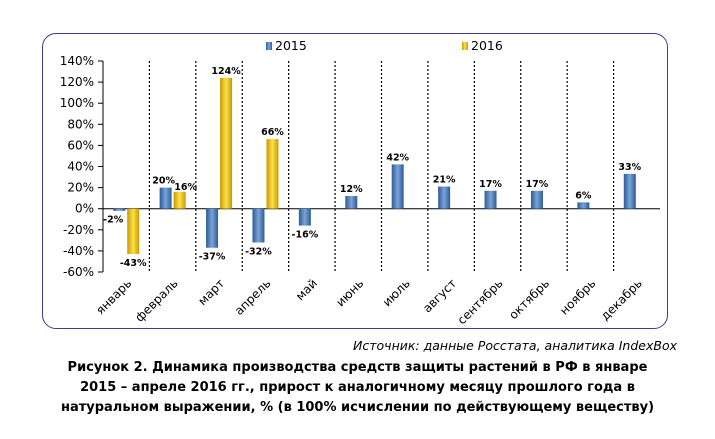  Describe the element at coordinates (77, 61) in the screenshot. I see `y-tick-label: 140%` at that location.